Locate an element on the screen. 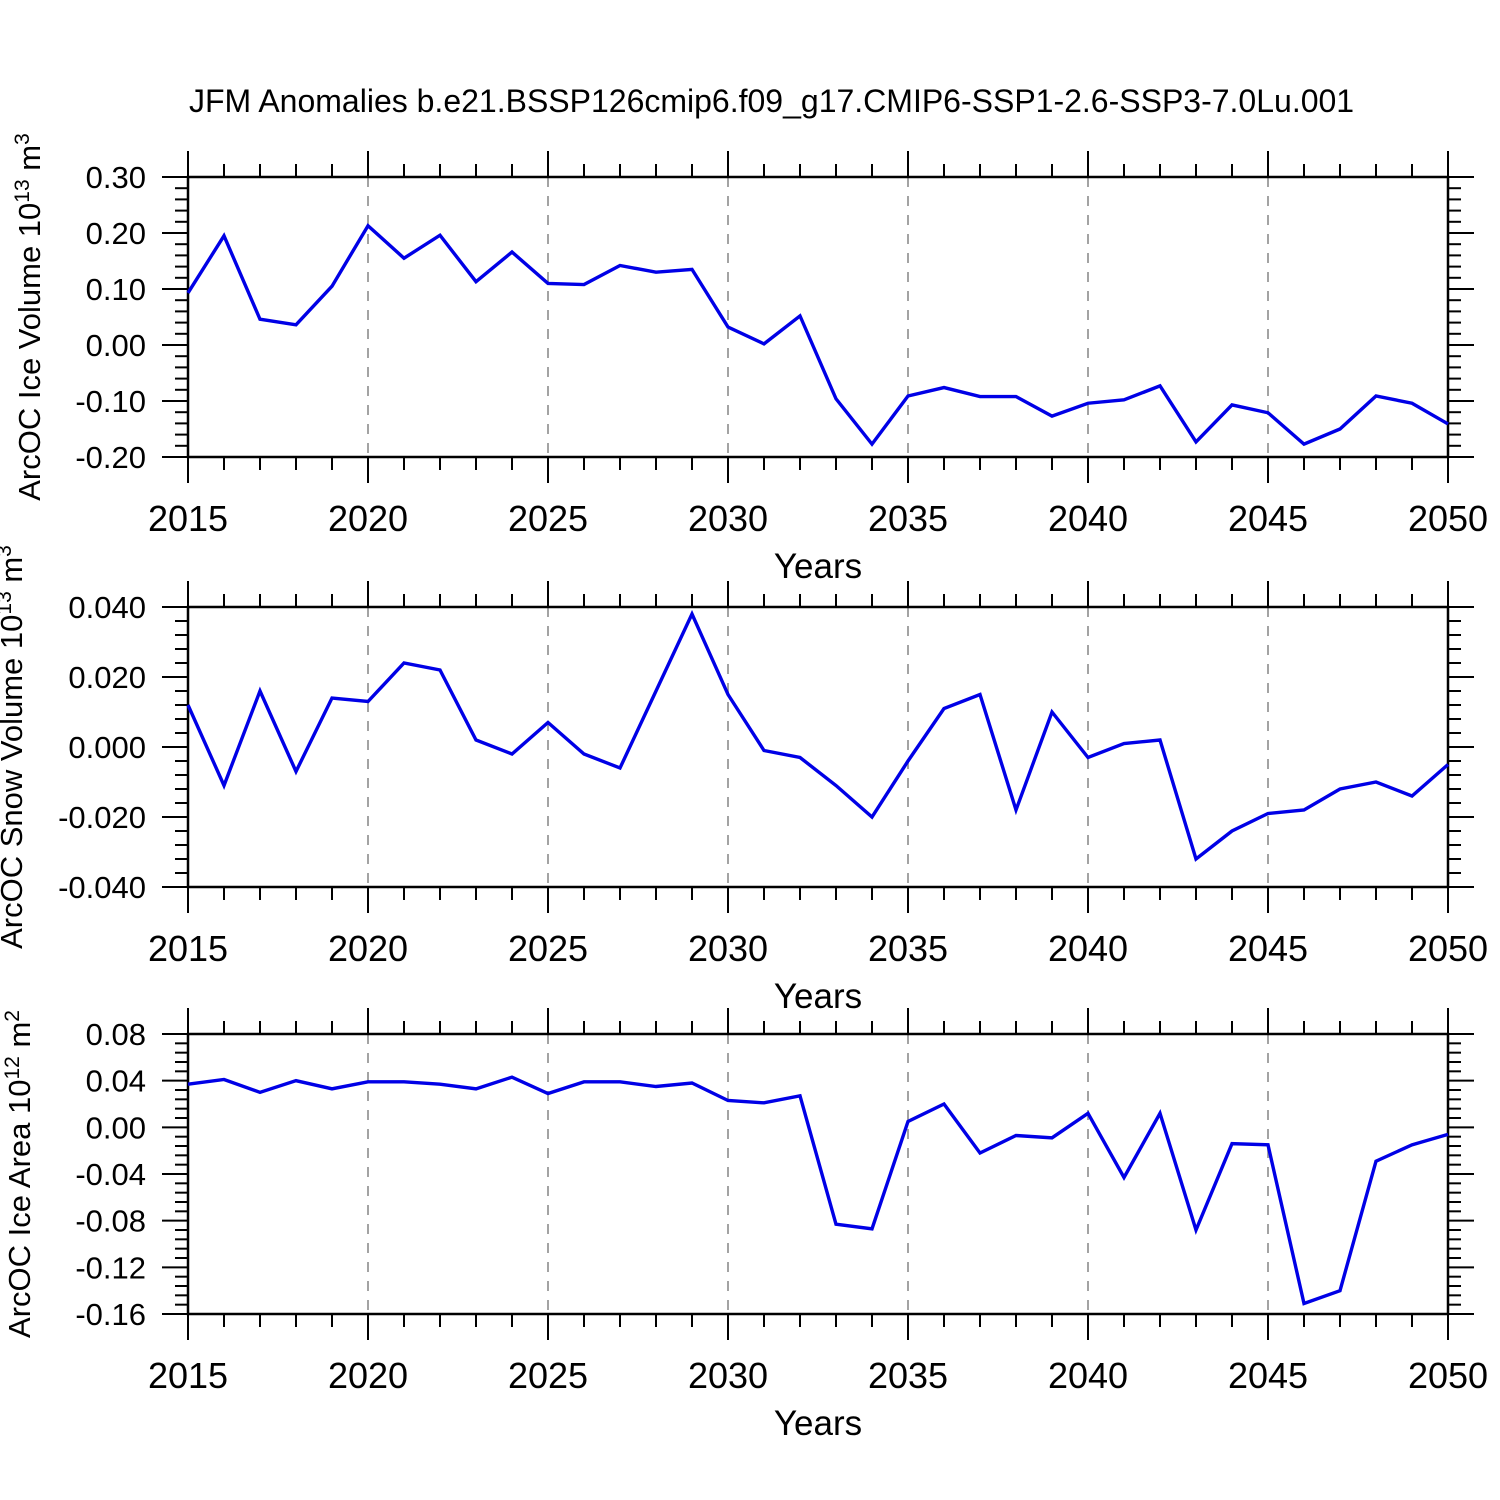  y-tick-label: -0.08 is located at coordinates (110, 1221).